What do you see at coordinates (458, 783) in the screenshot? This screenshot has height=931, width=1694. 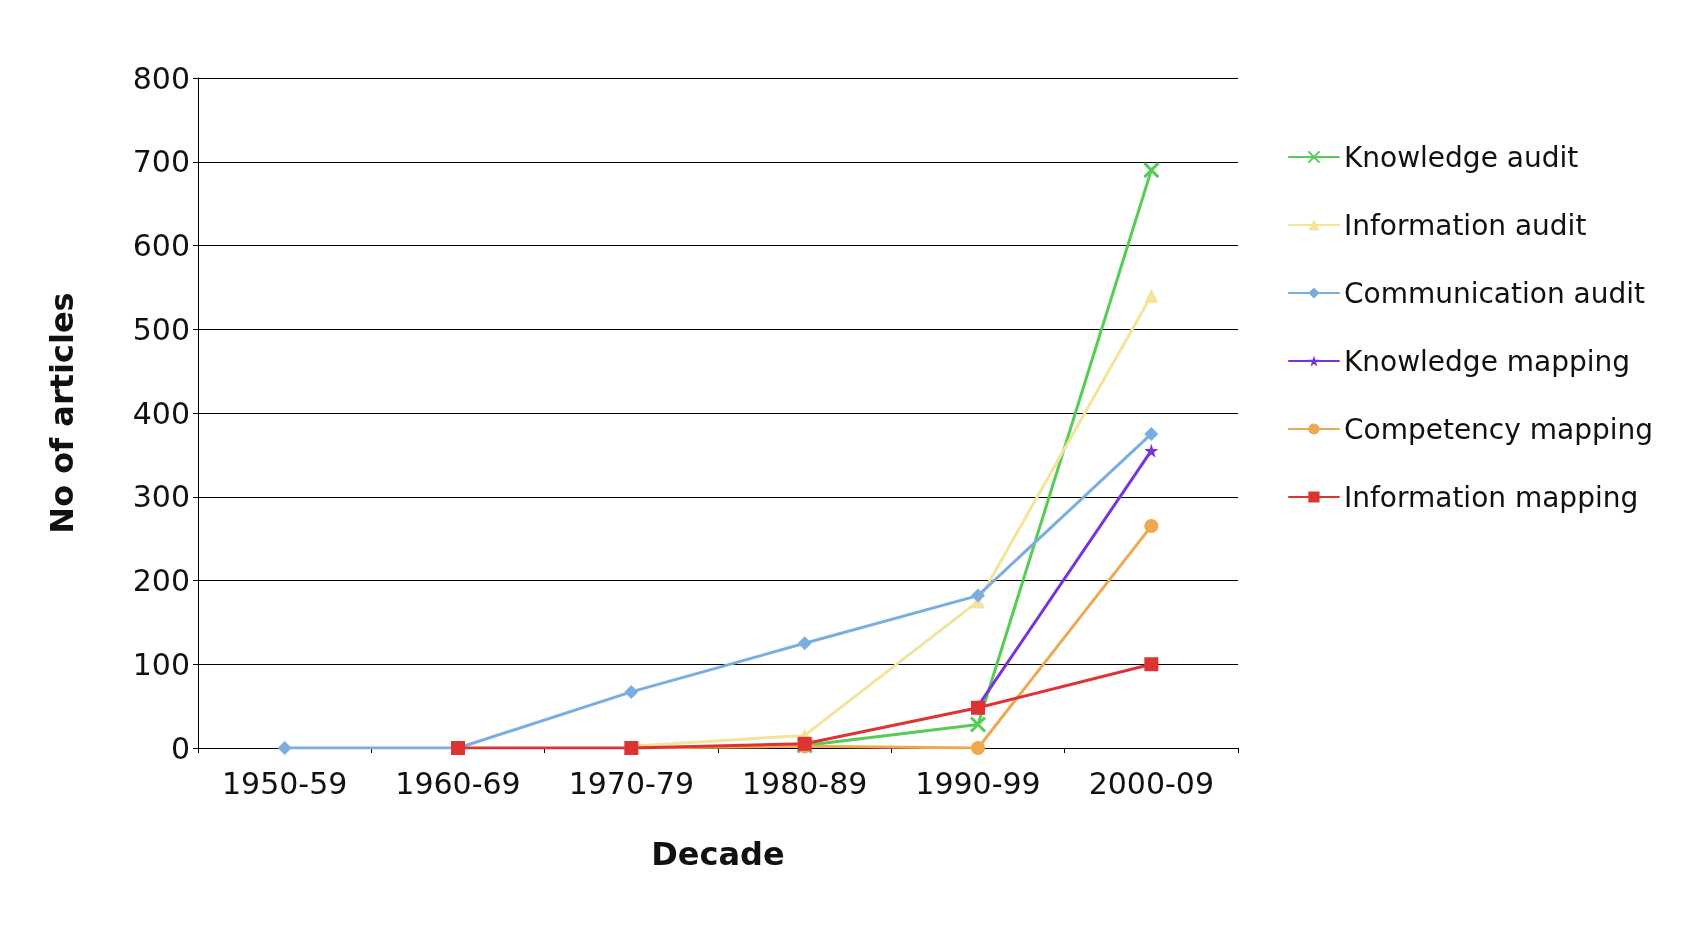 I see `x-tick-label: 1960-69` at bounding box center [458, 783].